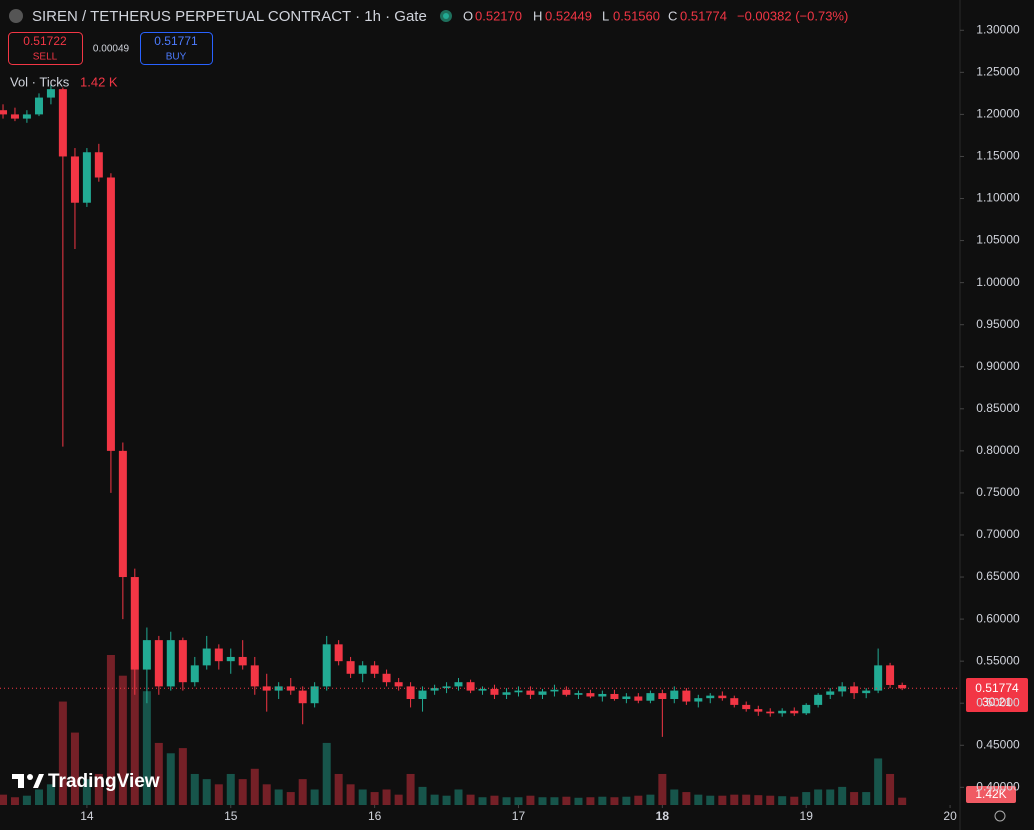 Image resolution: width=1034 pixels, height=830 pixels. I want to click on price-badge, so click(997, 695).